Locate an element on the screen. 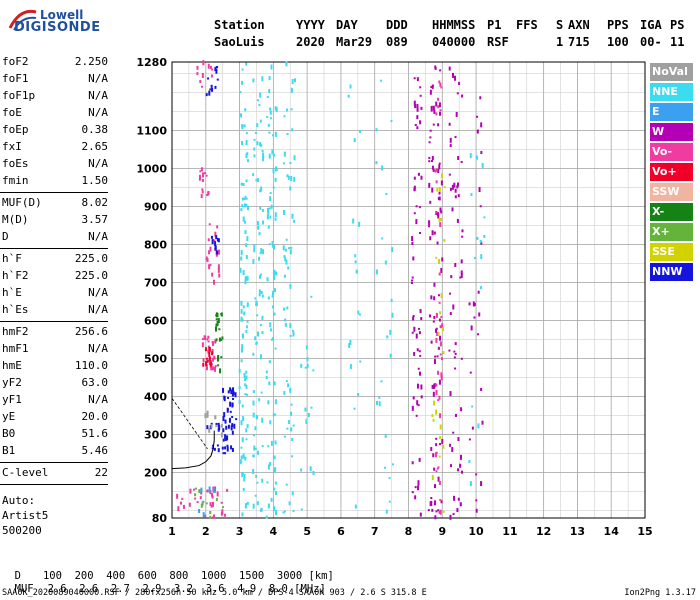 Image resolution: width=700 pixels, height=600 pixels. param-row: fxI 2.65 is located at coordinates (55, 148).